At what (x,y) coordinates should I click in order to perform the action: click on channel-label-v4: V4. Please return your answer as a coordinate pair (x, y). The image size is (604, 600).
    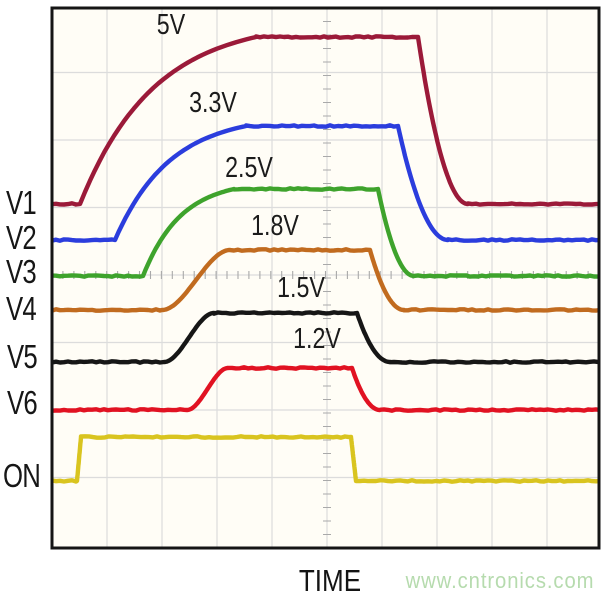
    Looking at the image, I should click on (21, 309).